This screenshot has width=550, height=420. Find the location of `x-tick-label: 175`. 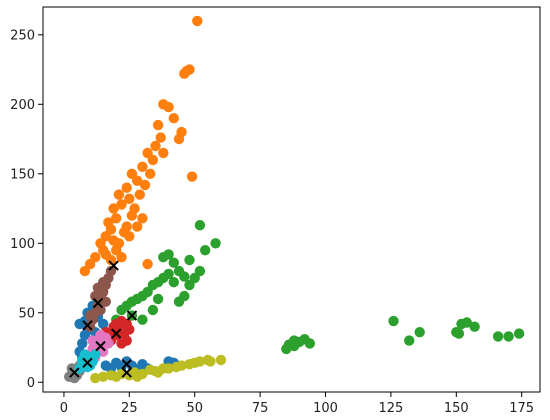

x-tick-label: 175 is located at coordinates (521, 408).